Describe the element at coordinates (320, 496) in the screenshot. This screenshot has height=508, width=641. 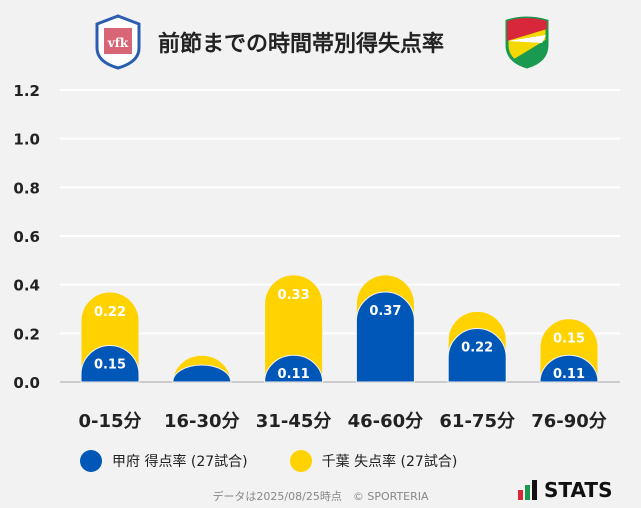
I see `footer-note: データは2025/08/25時点 © SPORTERIA` at that location.